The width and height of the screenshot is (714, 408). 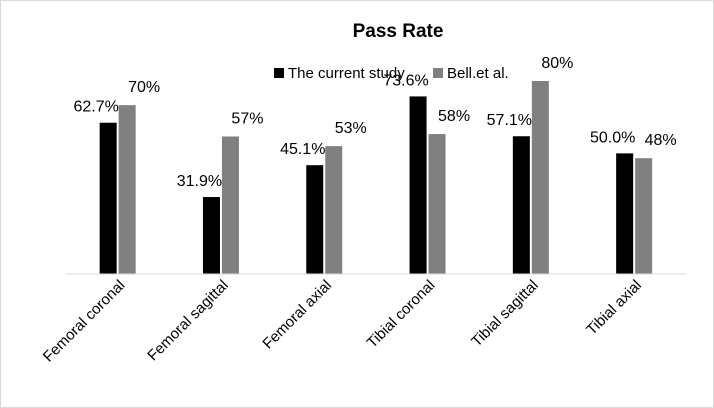 I want to click on data-label-bell-et-al-2: 57%, so click(x=247, y=118).